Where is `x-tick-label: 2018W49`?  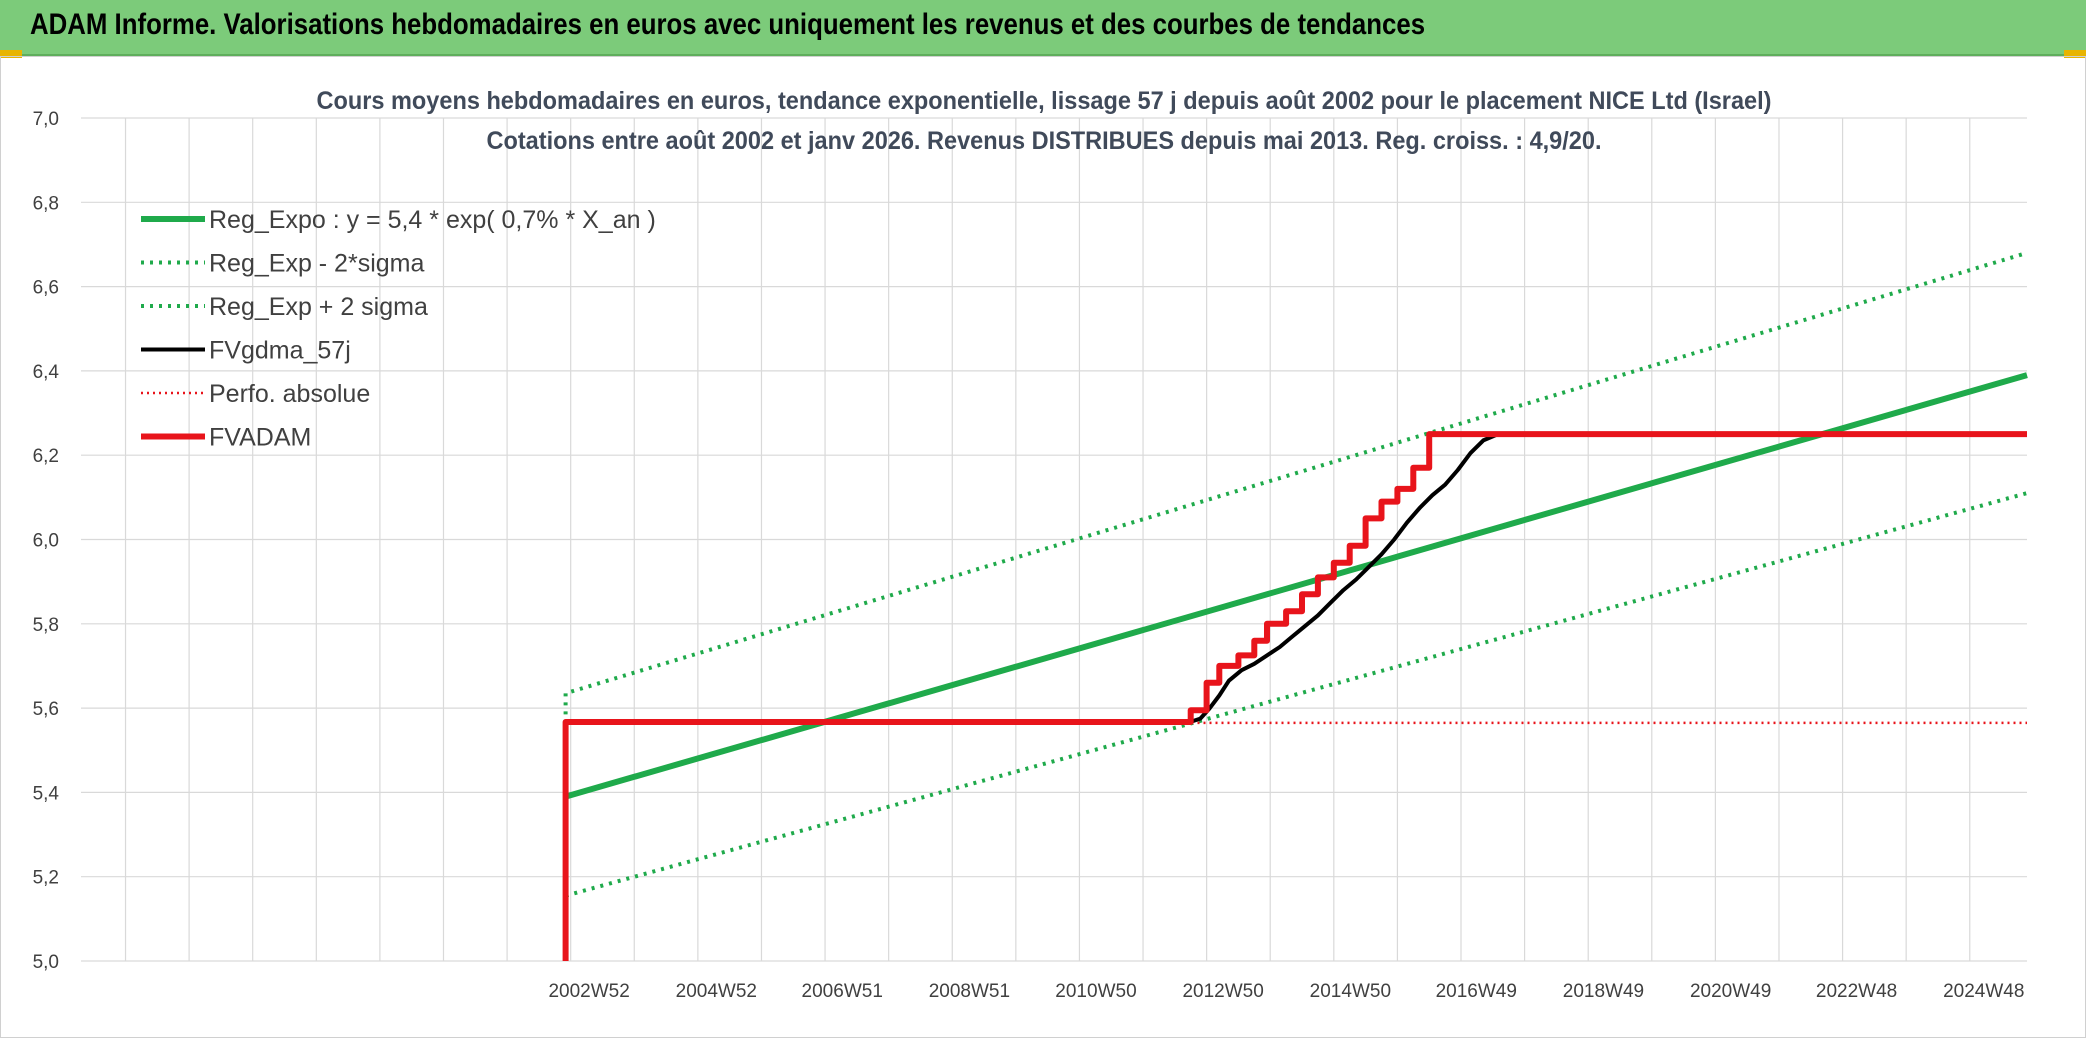 x-tick-label: 2018W49 is located at coordinates (1603, 991).